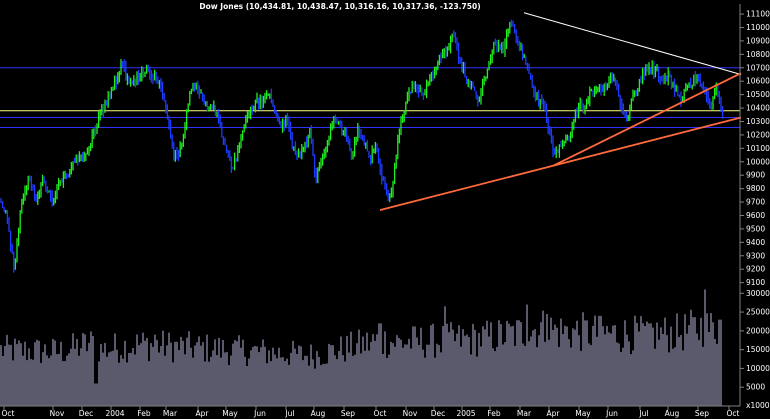 This screenshot has height=419, width=770. Describe the element at coordinates (755, 215) in the screenshot. I see `price-tick-label: 9600` at that location.